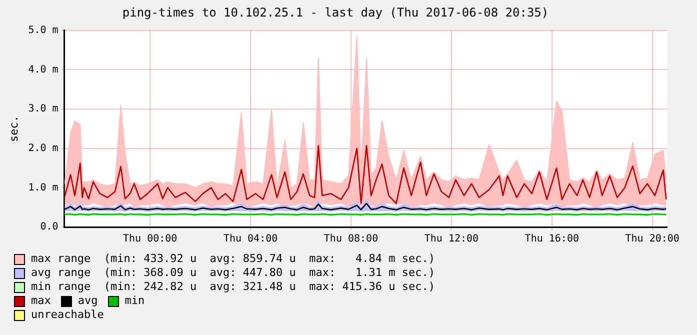 The width and height of the screenshot is (697, 335). Describe the element at coordinates (43, 30) in the screenshot. I see `y-tick-label: 5.0 m` at that location.